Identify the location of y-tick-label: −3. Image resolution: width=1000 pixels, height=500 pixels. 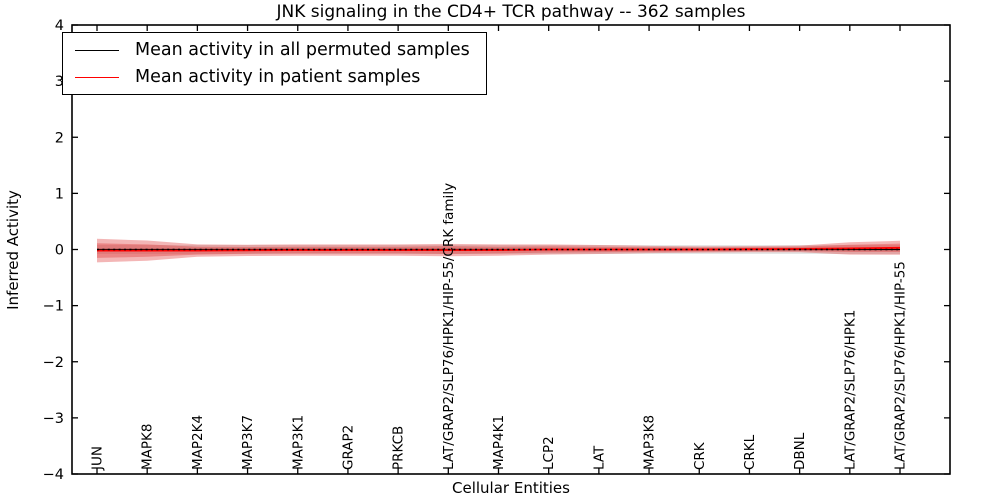
(53, 419).